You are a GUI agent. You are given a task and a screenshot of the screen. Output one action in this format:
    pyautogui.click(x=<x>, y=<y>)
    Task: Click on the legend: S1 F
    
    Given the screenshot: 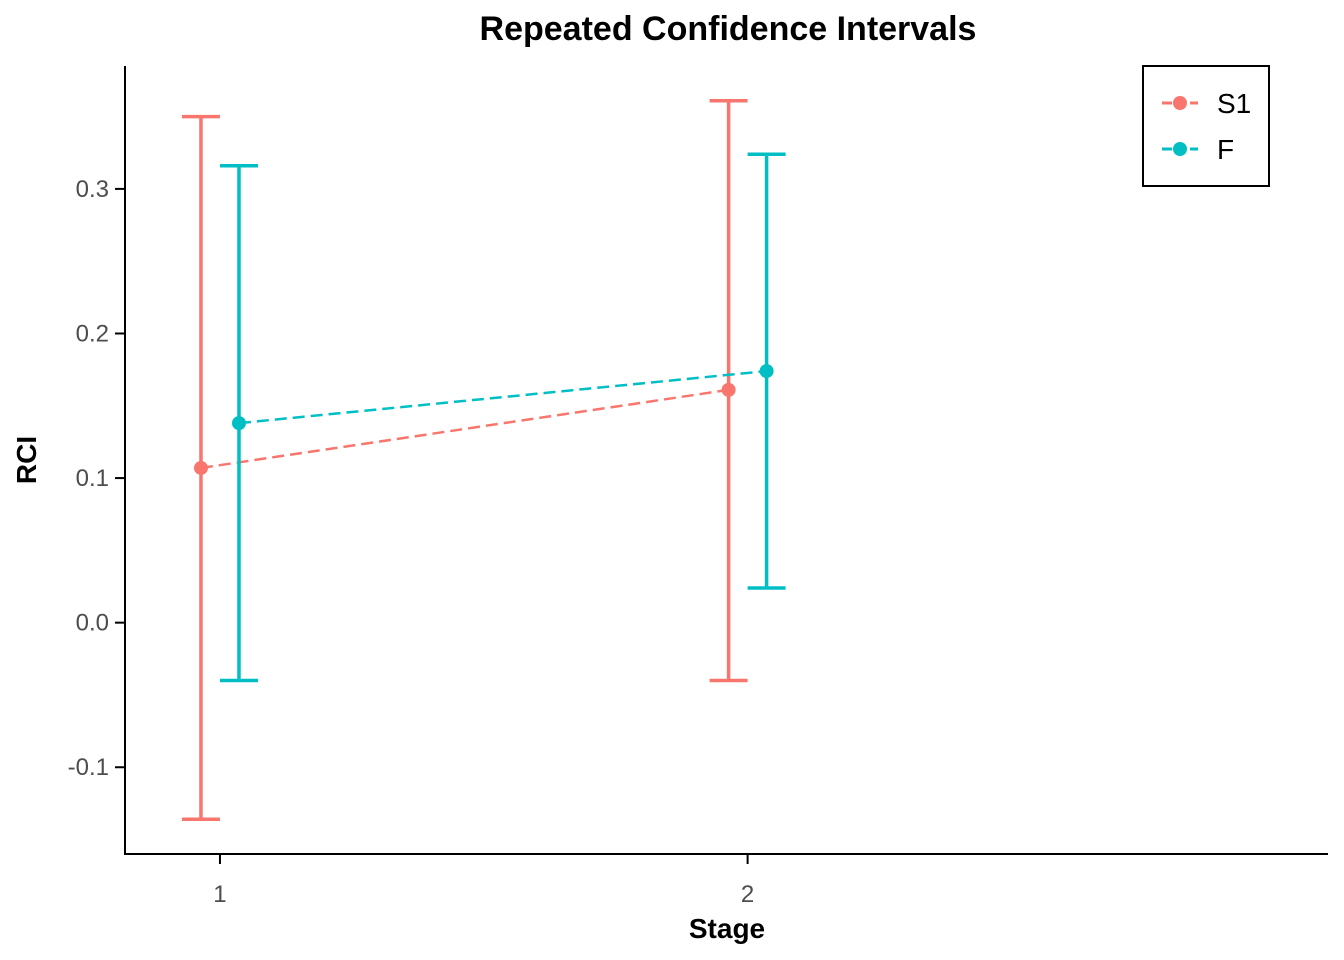 What is the action you would take?
    pyautogui.click(x=1206, y=126)
    